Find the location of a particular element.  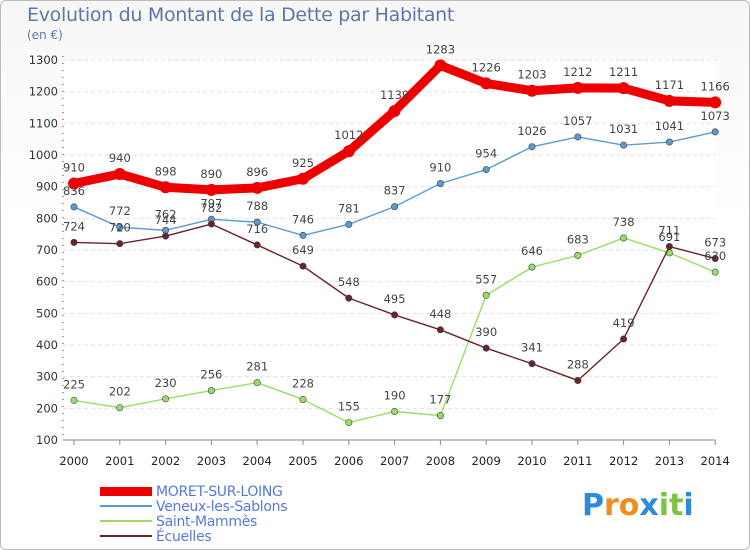

data-label: 720 is located at coordinates (120, 228).